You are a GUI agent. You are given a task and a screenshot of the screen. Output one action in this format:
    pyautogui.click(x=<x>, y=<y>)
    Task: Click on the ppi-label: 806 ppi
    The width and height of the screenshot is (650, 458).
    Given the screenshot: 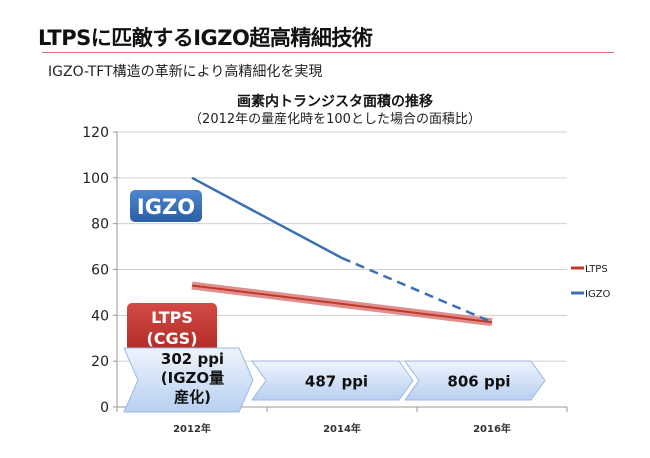 What is the action you would take?
    pyautogui.click(x=478, y=382)
    